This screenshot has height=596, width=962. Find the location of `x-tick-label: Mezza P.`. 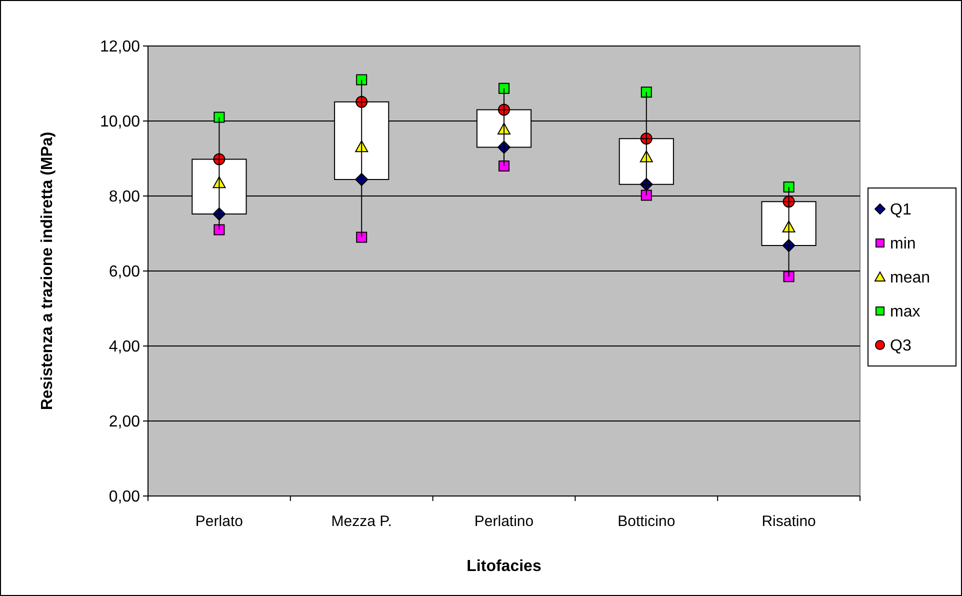

x-tick-label: Mezza P. is located at coordinates (361, 521).